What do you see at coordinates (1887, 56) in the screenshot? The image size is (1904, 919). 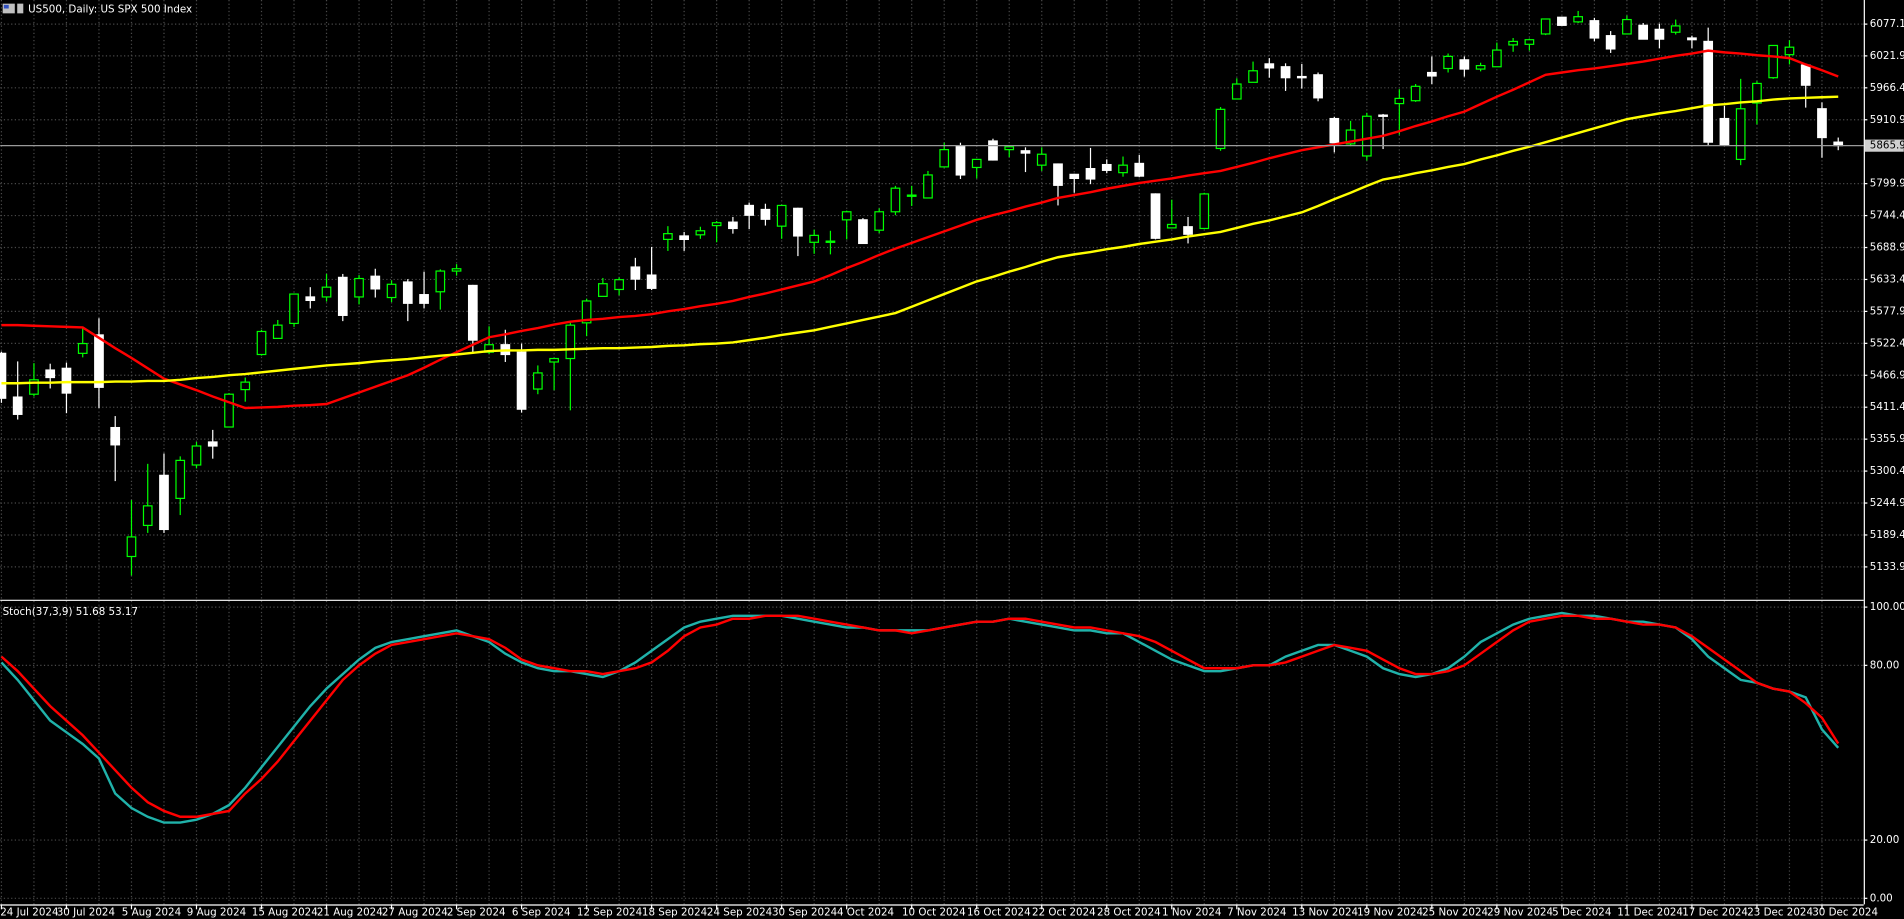 I see `y-tick-label: 6021.9` at bounding box center [1887, 56].